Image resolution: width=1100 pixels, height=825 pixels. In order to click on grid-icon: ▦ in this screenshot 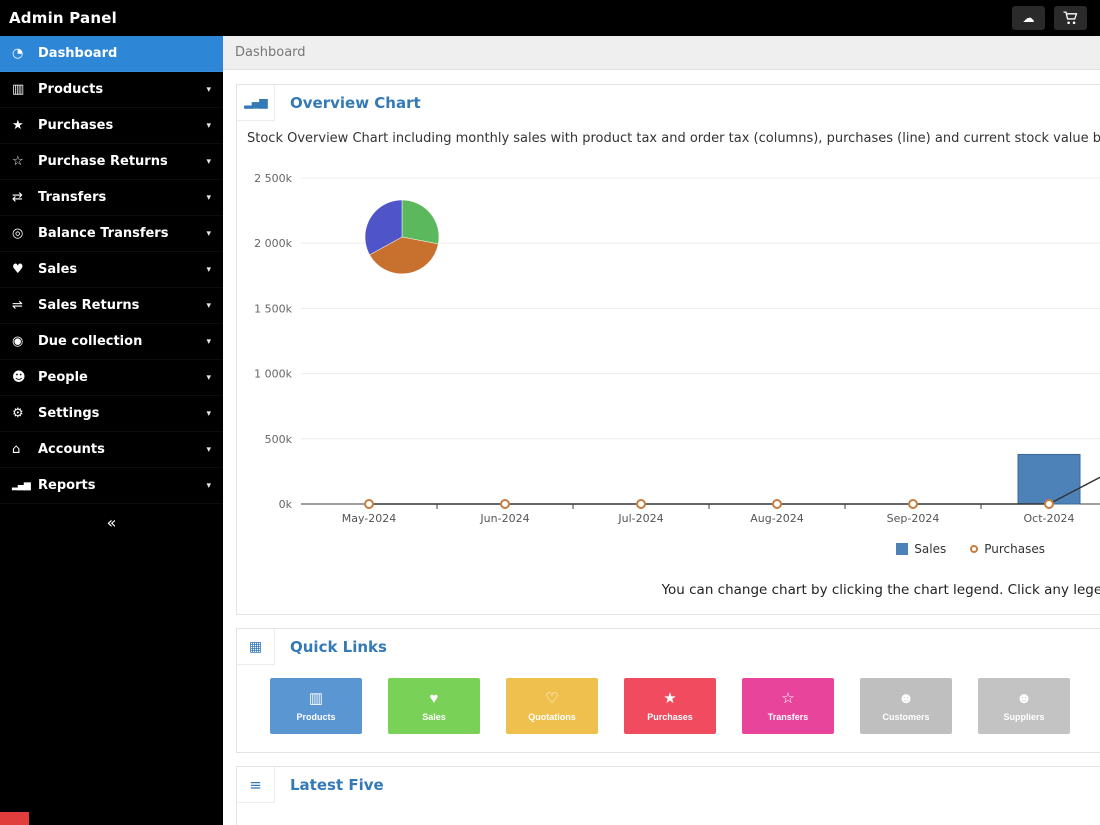, I will do `click(256, 647)`.